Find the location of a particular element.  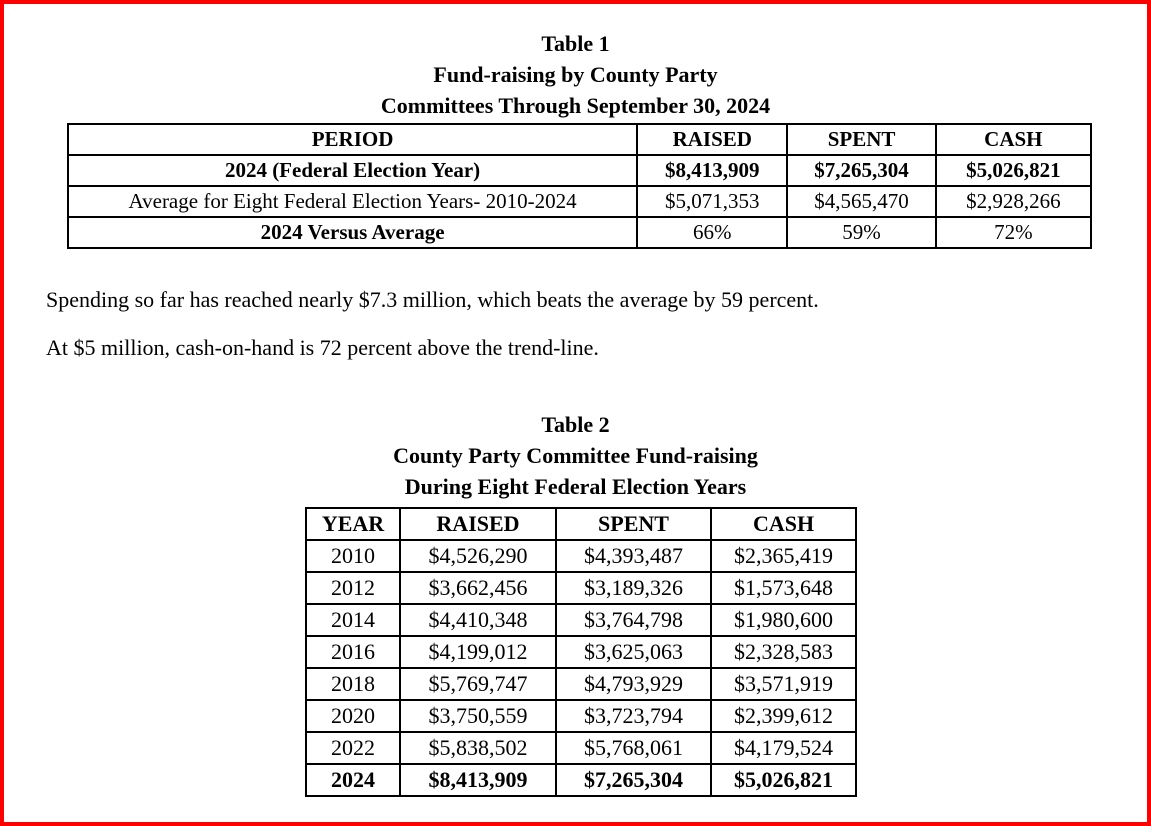

table2-row-2012: 2012 $3,662,456 $3,189,326 $1,573,648 is located at coordinates (581, 588).